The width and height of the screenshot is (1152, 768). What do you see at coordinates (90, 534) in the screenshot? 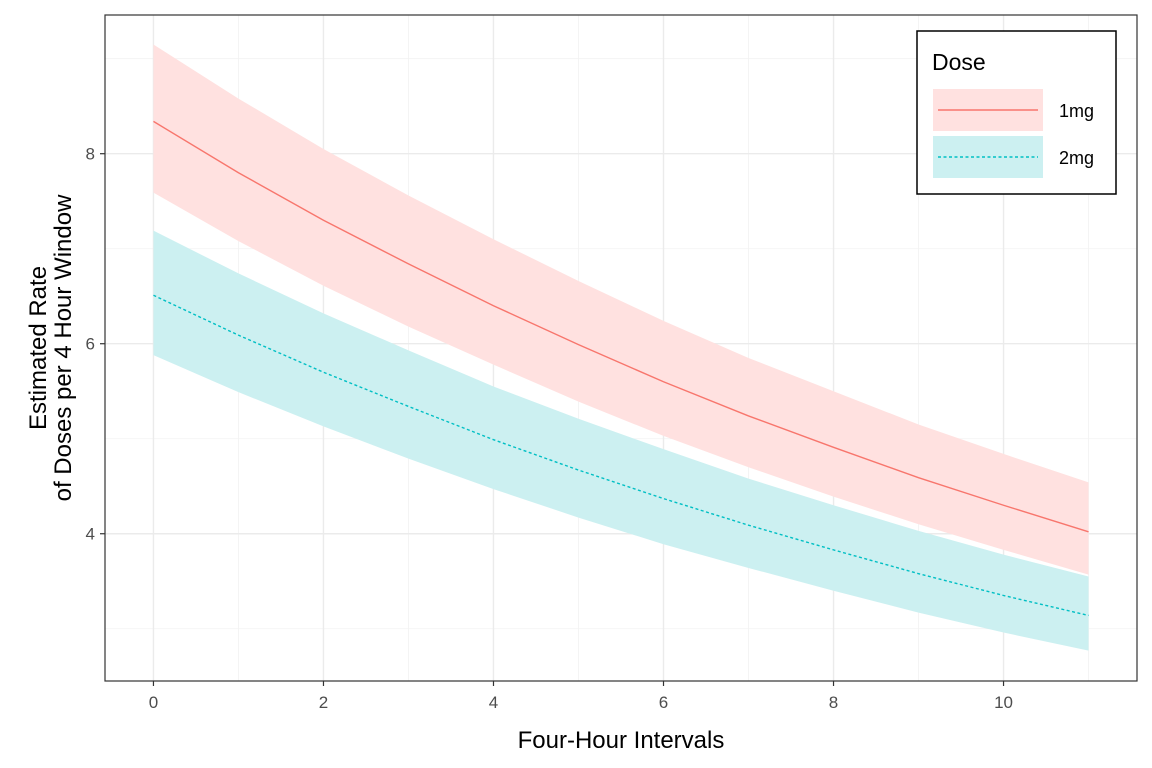
I see `y-tick-label: 4` at bounding box center [90, 534].